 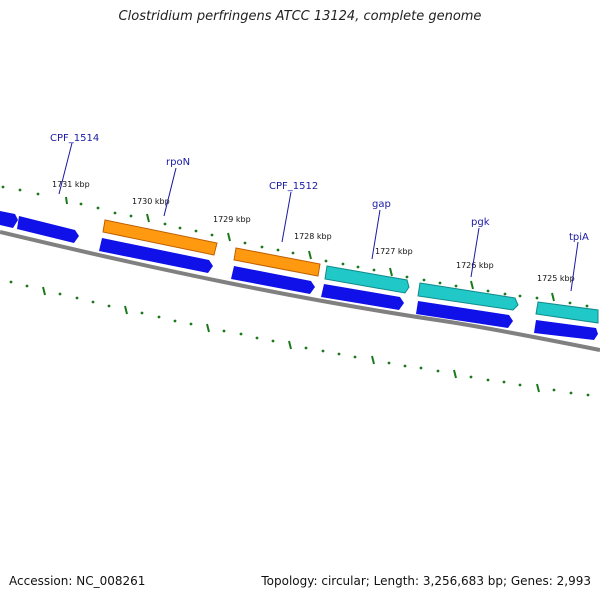 I want to click on tick-label: 1726 kbp, so click(x=475, y=265).